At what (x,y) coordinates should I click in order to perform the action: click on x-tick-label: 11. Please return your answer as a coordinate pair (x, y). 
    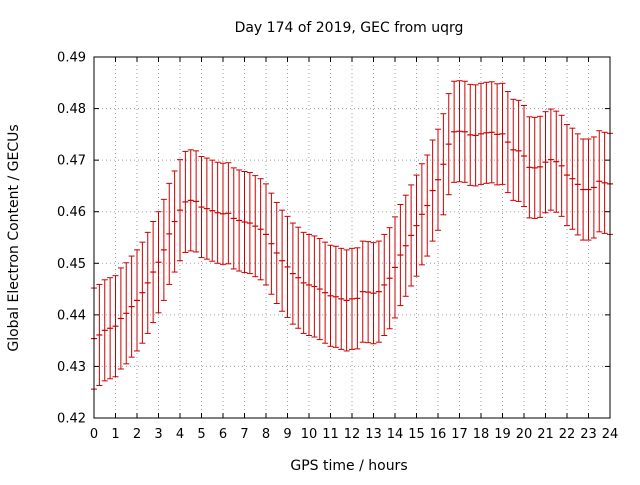
    Looking at the image, I should click on (330, 434).